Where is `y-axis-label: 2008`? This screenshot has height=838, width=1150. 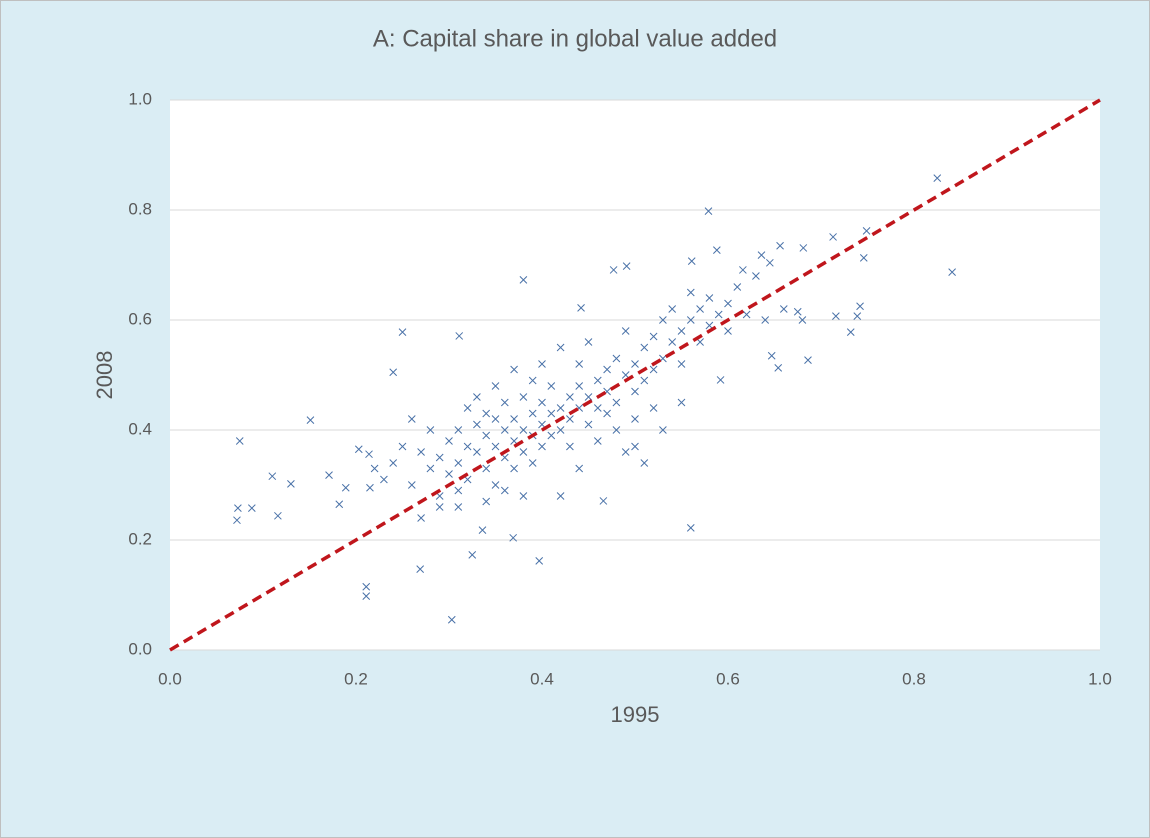
y-axis-label: 2008 is located at coordinates (104, 375).